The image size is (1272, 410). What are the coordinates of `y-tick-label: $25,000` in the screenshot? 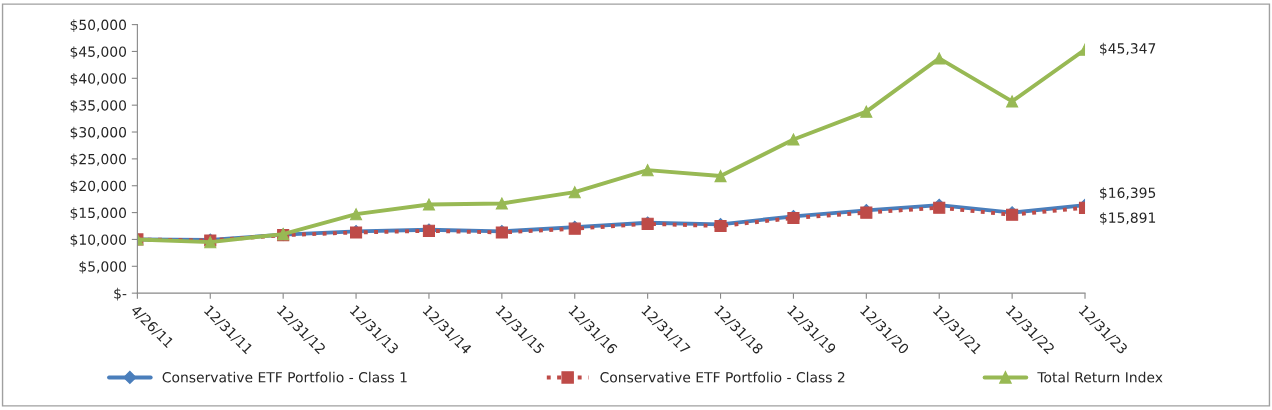 It's located at (98, 160).